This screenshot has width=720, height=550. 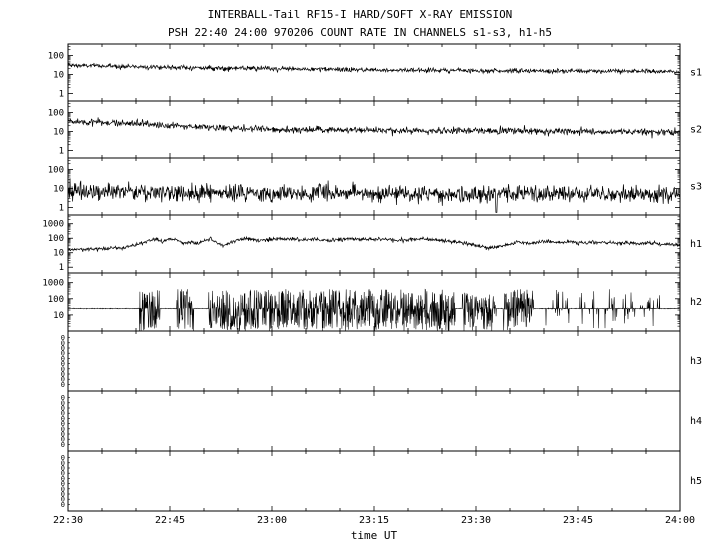 What do you see at coordinates (374, 535) in the screenshot?
I see `x-axis-label: time UT` at bounding box center [374, 535].